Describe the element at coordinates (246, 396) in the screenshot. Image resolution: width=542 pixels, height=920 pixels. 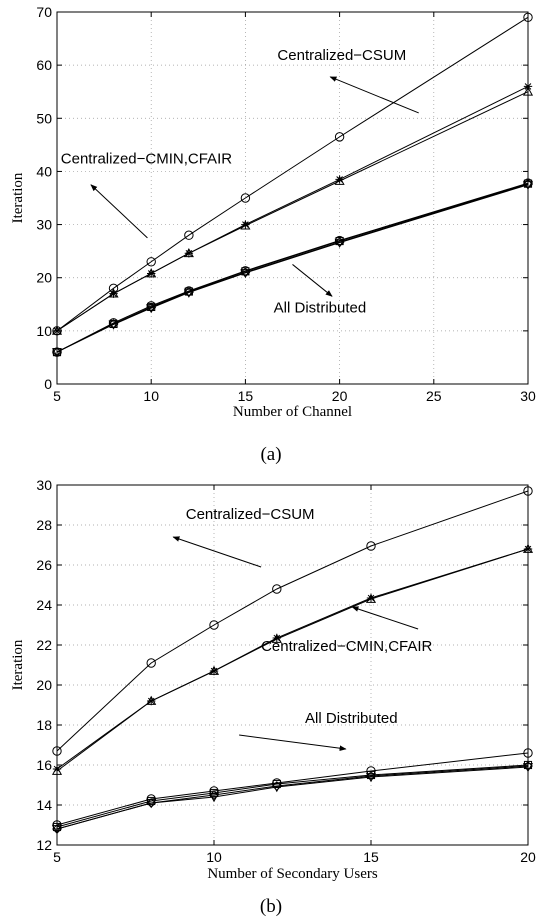
I see `x-tick-label: 15` at that location.